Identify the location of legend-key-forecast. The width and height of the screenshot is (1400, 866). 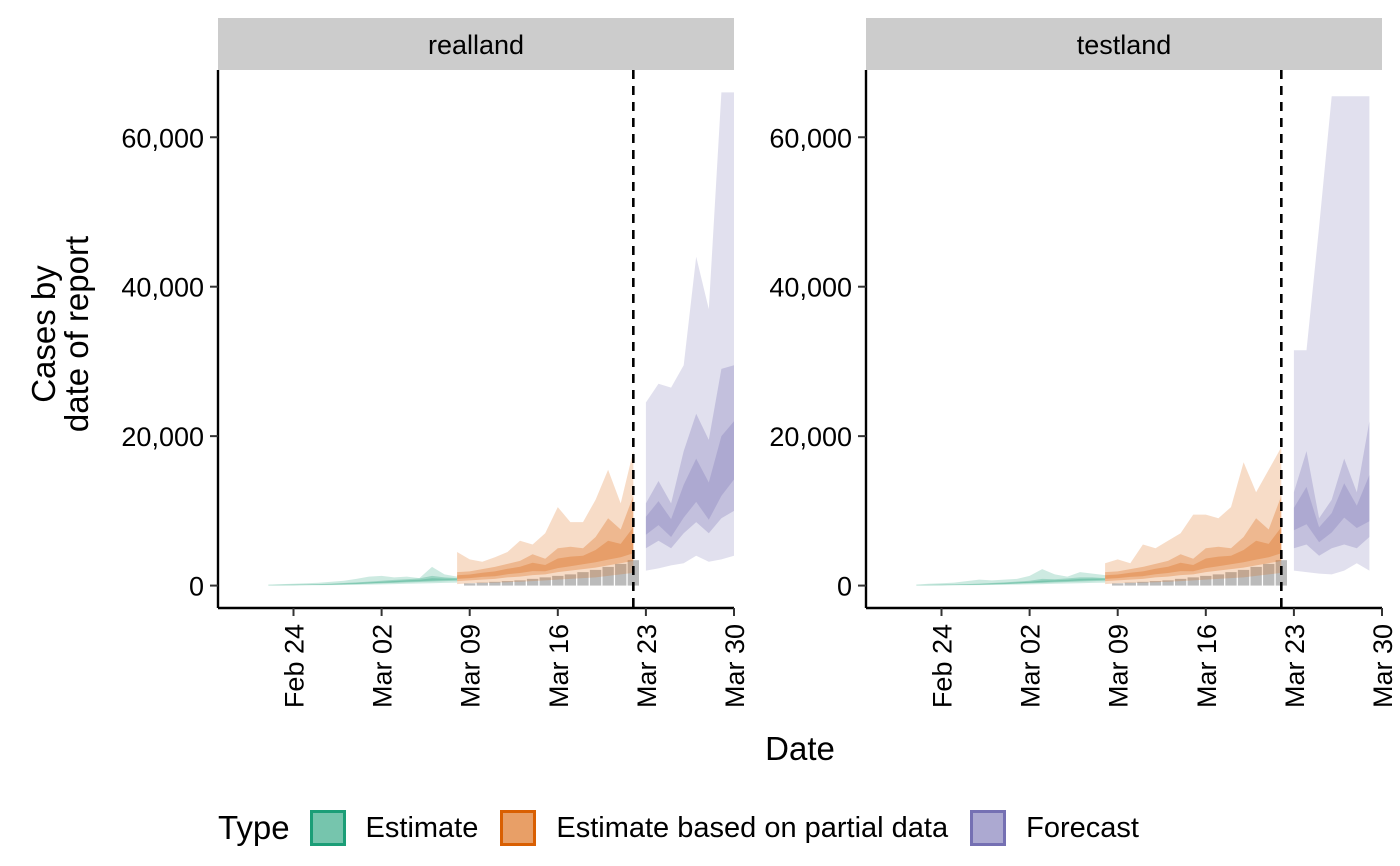
(988, 828).